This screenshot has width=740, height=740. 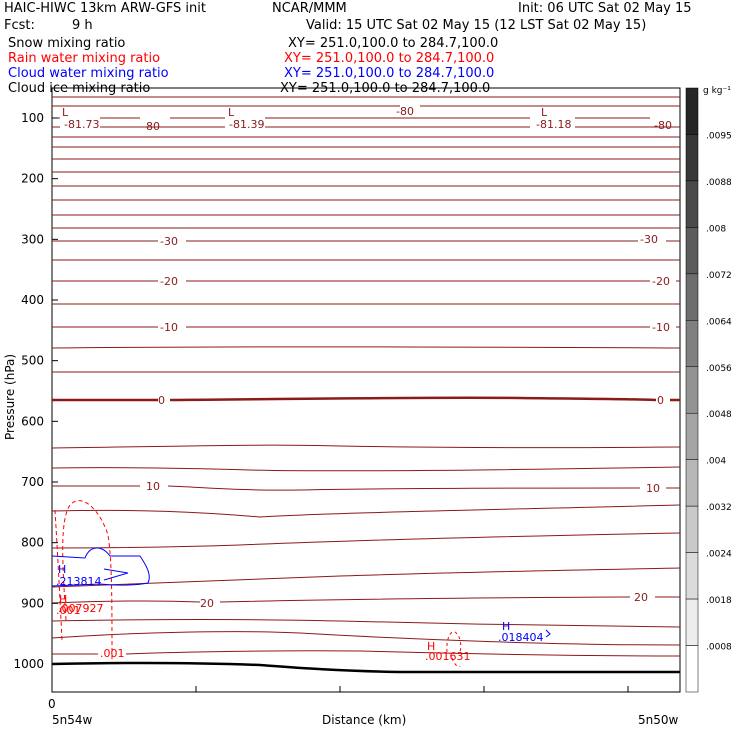 What do you see at coordinates (32, 361) in the screenshot?
I see `y-tick-label: 500` at bounding box center [32, 361].